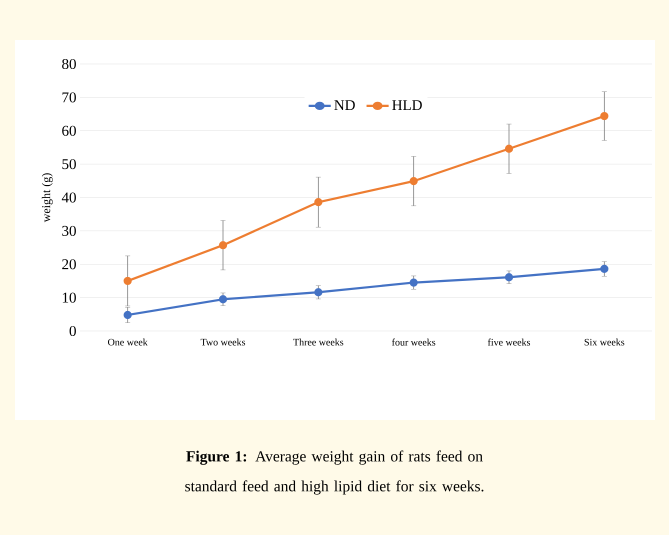 This screenshot has width=669, height=535. Describe the element at coordinates (414, 342) in the screenshot. I see `x-tick-label: four weeks` at that location.